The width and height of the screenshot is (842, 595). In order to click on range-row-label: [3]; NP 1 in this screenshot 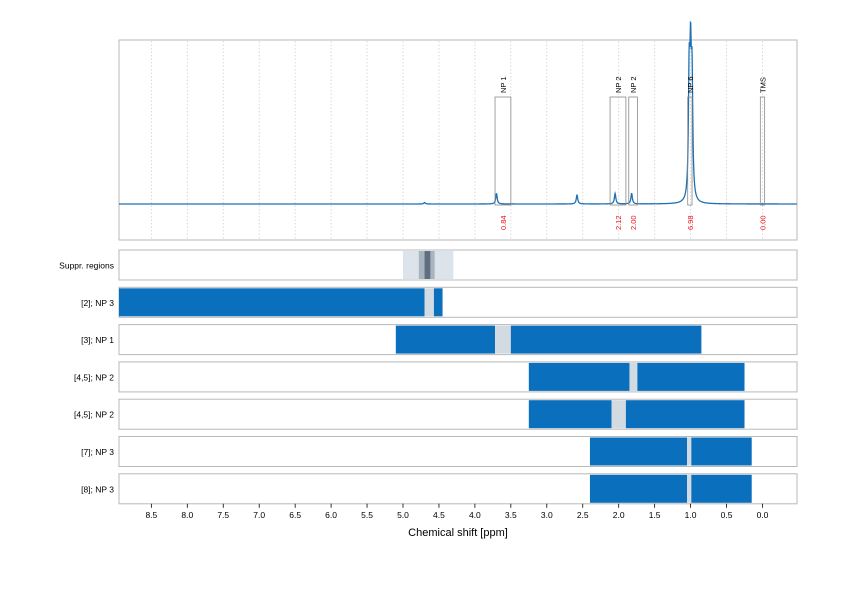, I will do `click(97, 340)`.